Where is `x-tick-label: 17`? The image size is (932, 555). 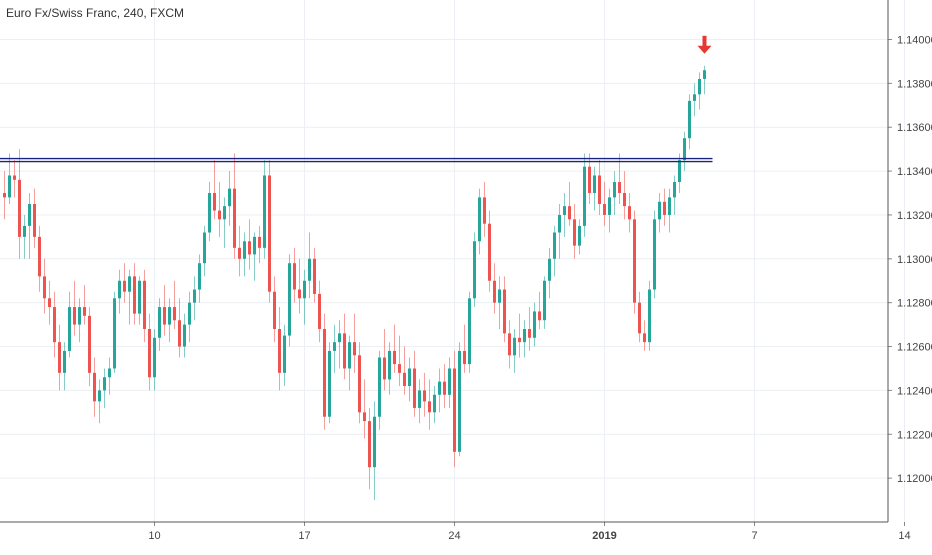 x-tick-label: 17 is located at coordinates (304, 536).